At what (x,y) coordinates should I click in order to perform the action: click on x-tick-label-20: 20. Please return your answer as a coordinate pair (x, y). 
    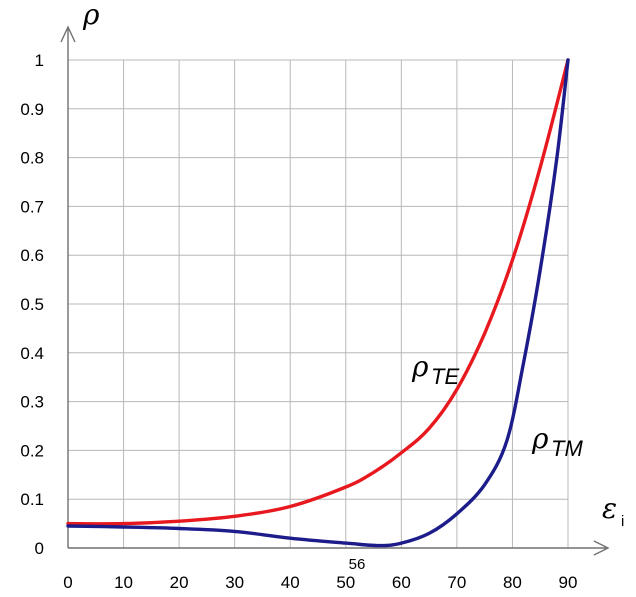
    Looking at the image, I should click on (179, 582).